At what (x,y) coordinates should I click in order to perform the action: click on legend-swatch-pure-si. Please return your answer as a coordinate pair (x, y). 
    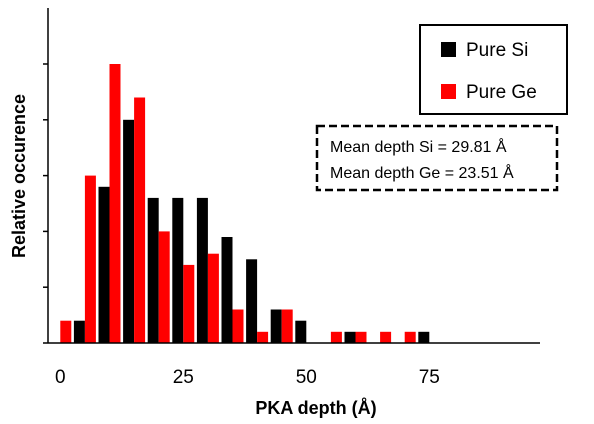
    Looking at the image, I should click on (448, 49).